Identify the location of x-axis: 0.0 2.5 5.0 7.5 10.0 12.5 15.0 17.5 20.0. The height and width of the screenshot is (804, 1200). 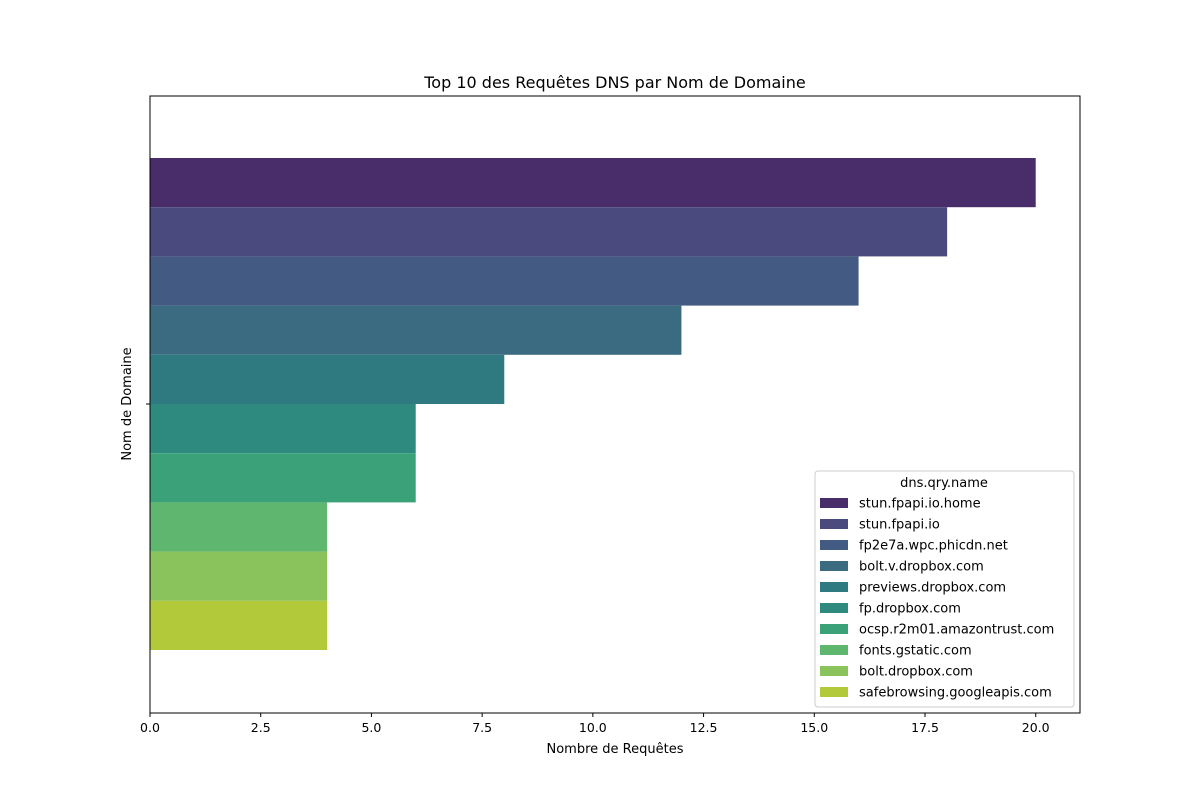
(595, 724).